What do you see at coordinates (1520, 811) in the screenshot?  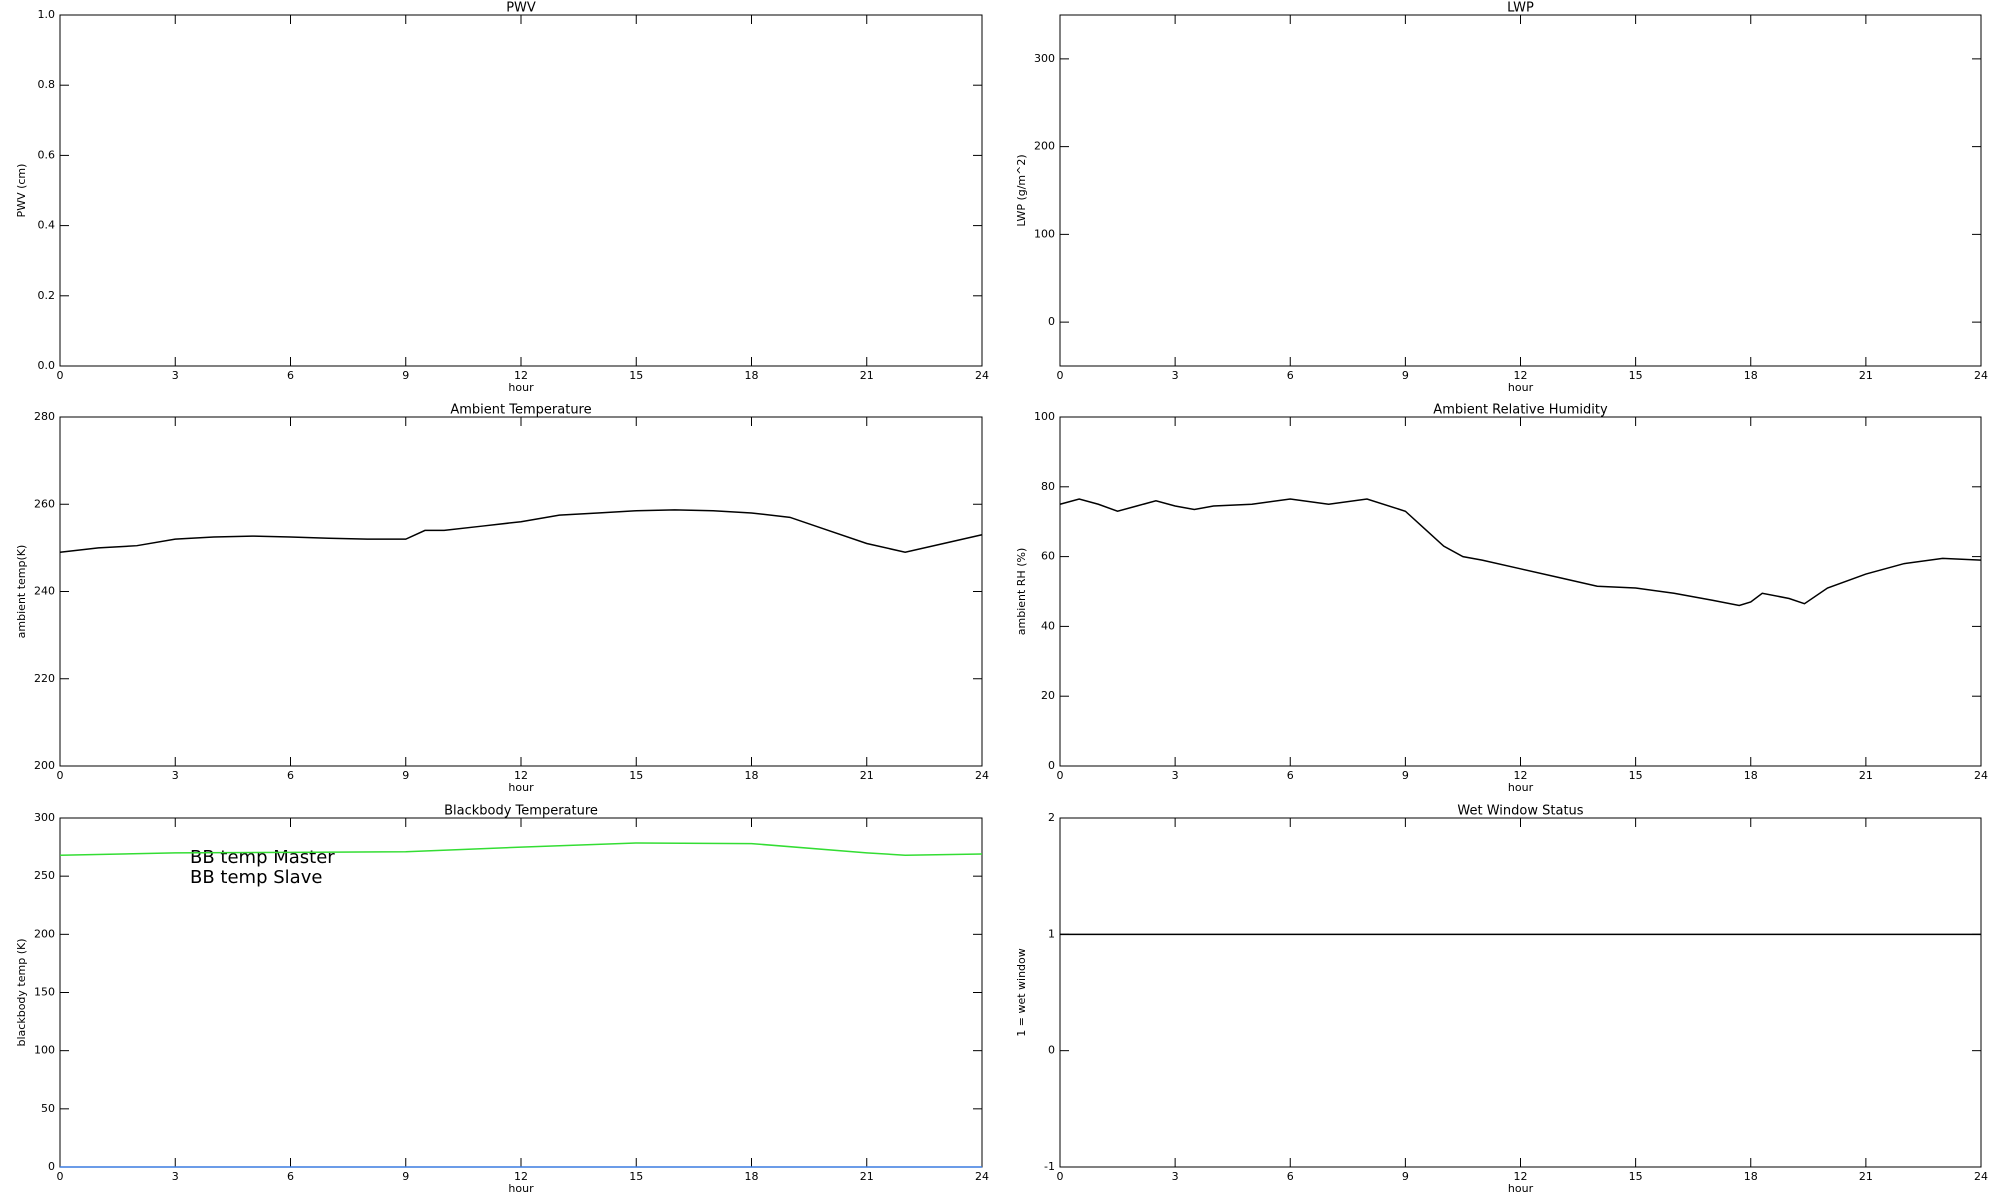 I see `chart-title: Wet Window Status` at bounding box center [1520, 811].